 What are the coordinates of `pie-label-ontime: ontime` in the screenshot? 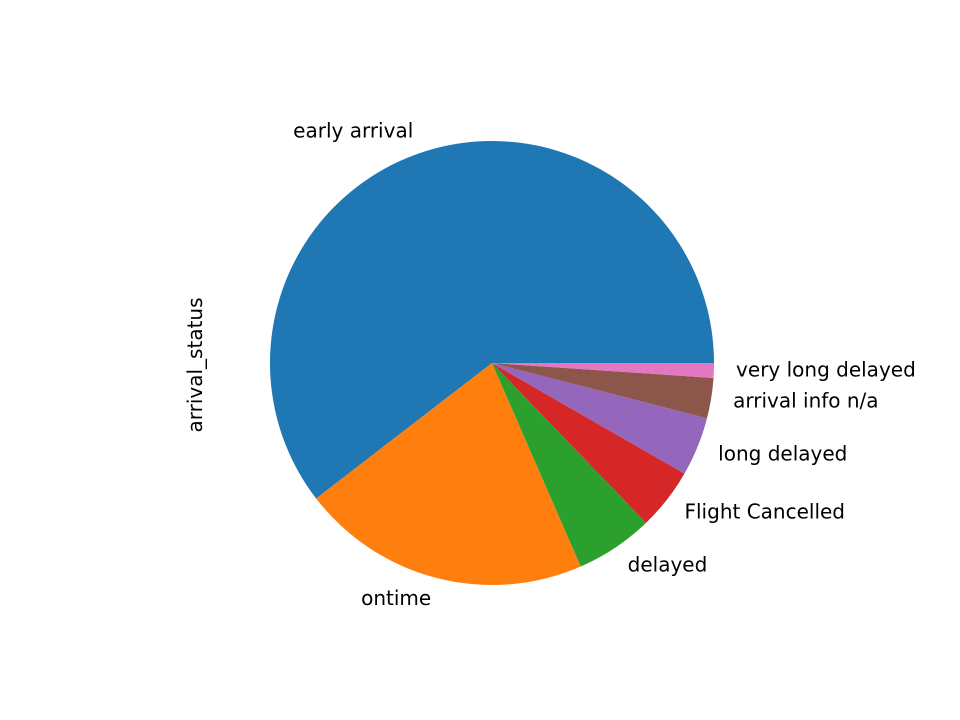 It's located at (396, 598).